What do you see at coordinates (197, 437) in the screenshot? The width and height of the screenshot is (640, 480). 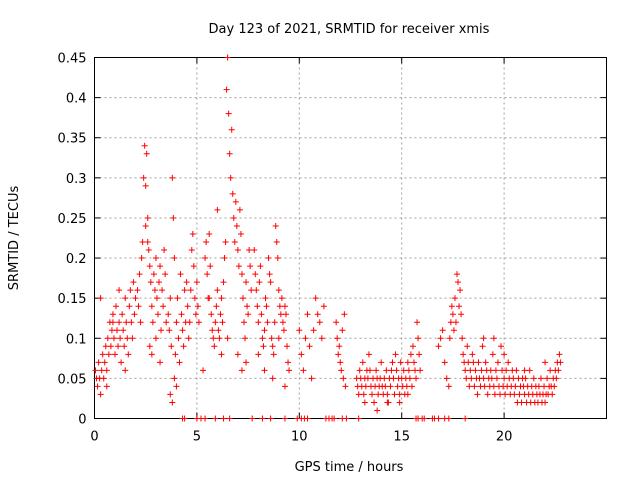 I see `x-tick-label: 5` at bounding box center [197, 437].